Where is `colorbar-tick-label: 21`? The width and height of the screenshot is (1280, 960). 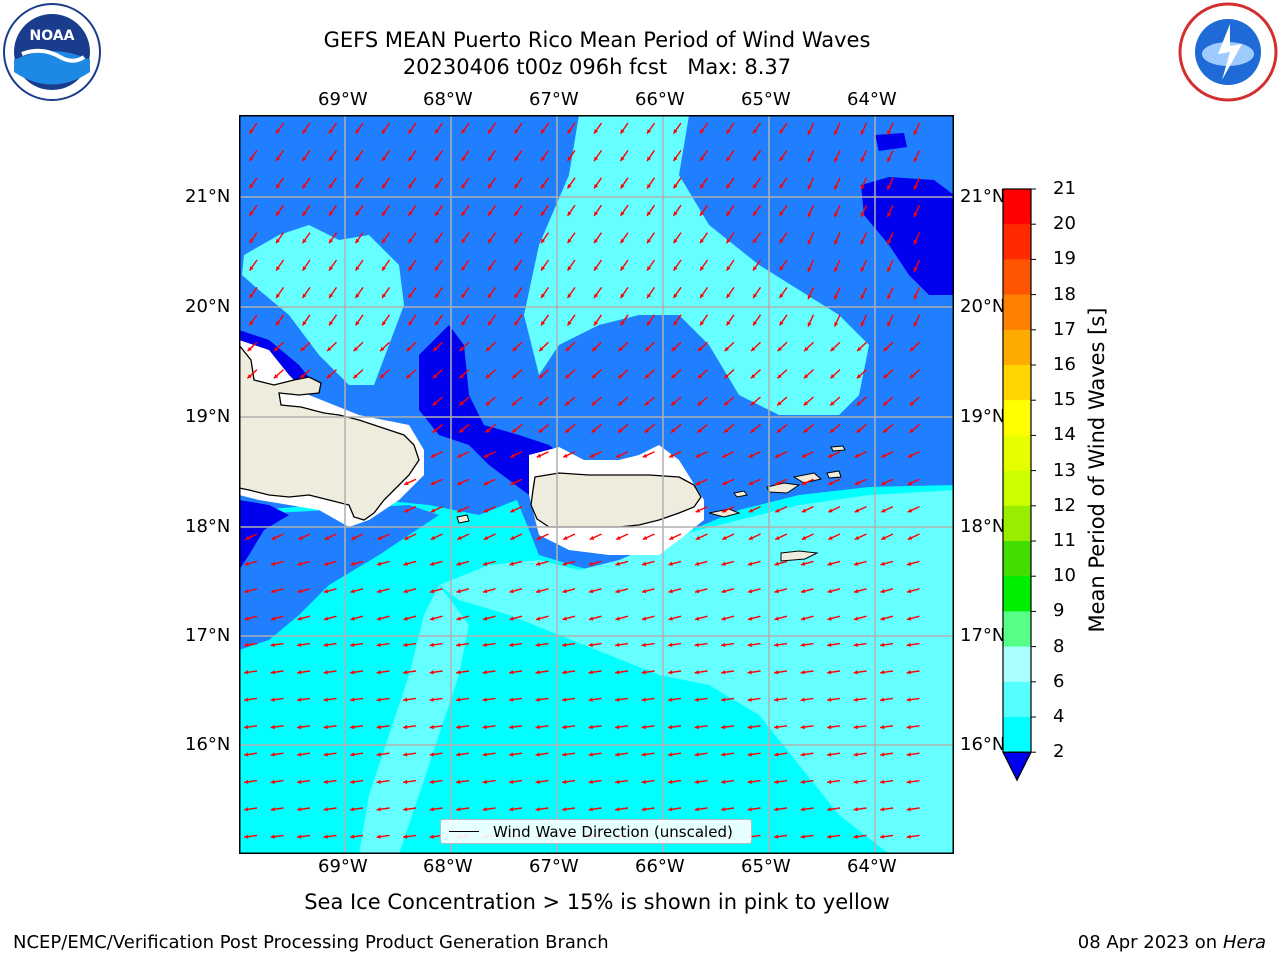 colorbar-tick-label: 21 is located at coordinates (1064, 188).